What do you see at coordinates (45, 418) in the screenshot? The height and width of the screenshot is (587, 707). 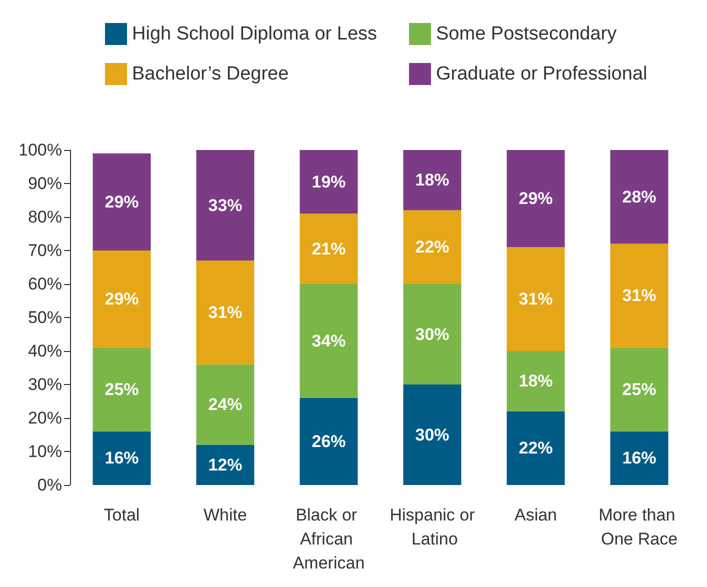 I see `y-tick-label: 20%` at bounding box center [45, 418].